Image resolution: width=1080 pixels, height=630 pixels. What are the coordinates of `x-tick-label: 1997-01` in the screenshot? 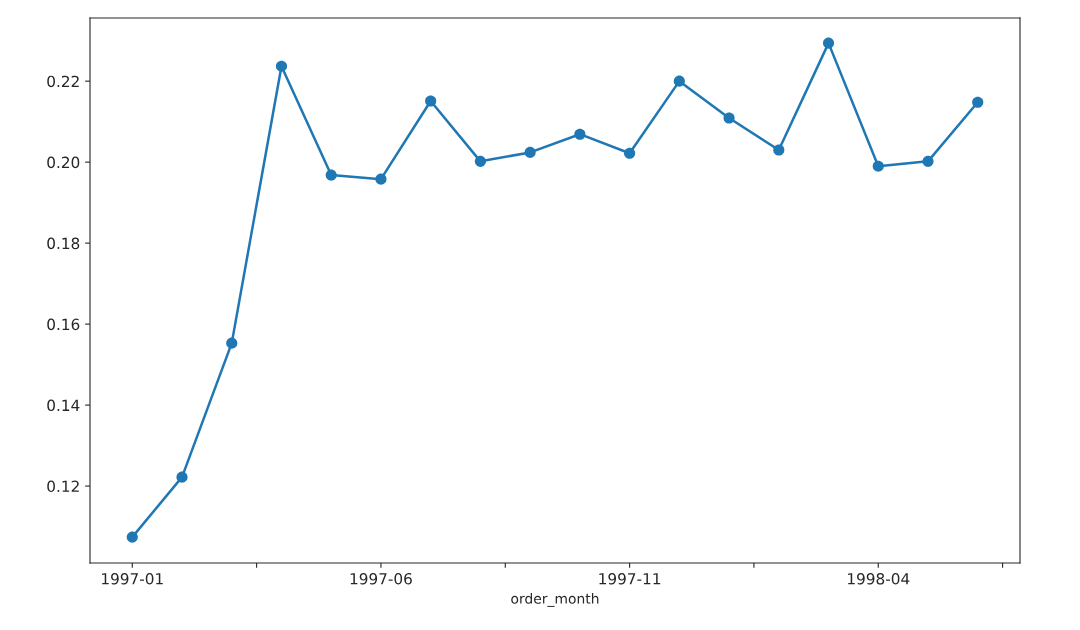 It's located at (132, 578).